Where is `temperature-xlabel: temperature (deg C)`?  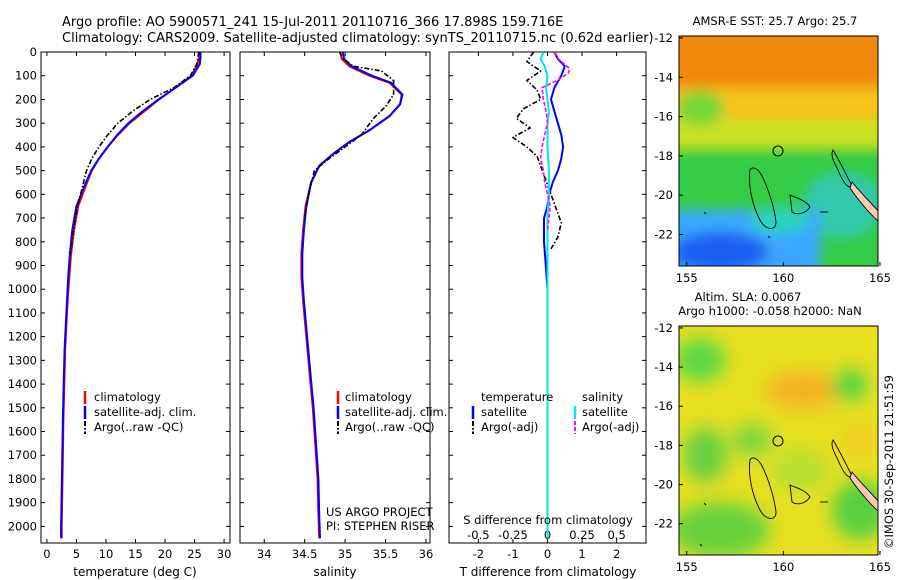 temperature-xlabel: temperature (deg C) is located at coordinates (134, 572).